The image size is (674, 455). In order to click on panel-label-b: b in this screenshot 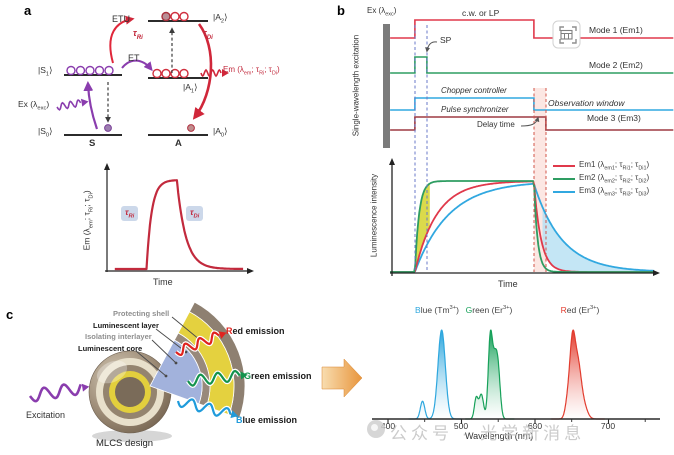, I will do `click(341, 10)`.